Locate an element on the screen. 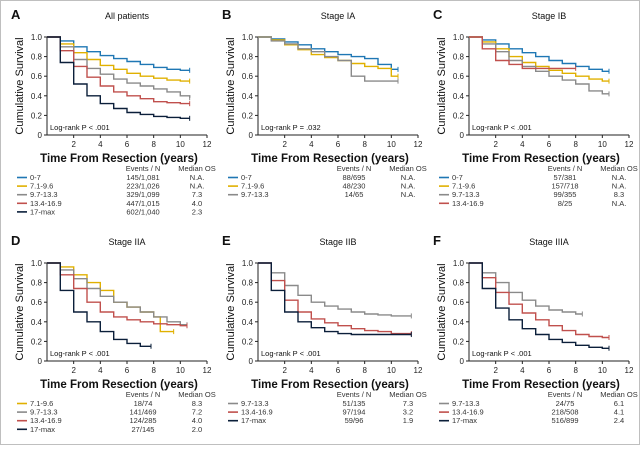 This screenshot has width=640, height=449. legend-median: 6.1 is located at coordinates (619, 403).